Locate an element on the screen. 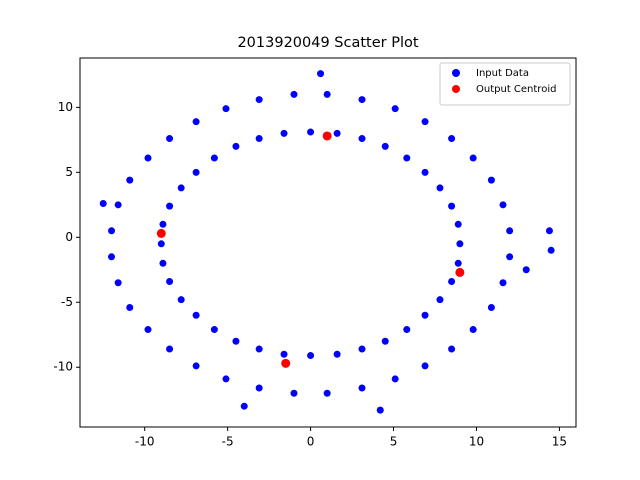 Image resolution: width=640 pixels, height=480 pixels. y-tick-label: 0 is located at coordinates (69, 237).